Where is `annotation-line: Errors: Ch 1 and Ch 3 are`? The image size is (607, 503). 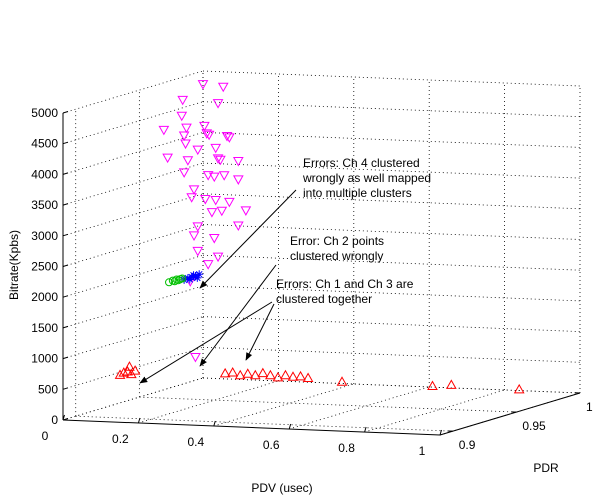
annotation-line: Errors: Ch 1 and Ch 3 are is located at coordinates (345, 284).